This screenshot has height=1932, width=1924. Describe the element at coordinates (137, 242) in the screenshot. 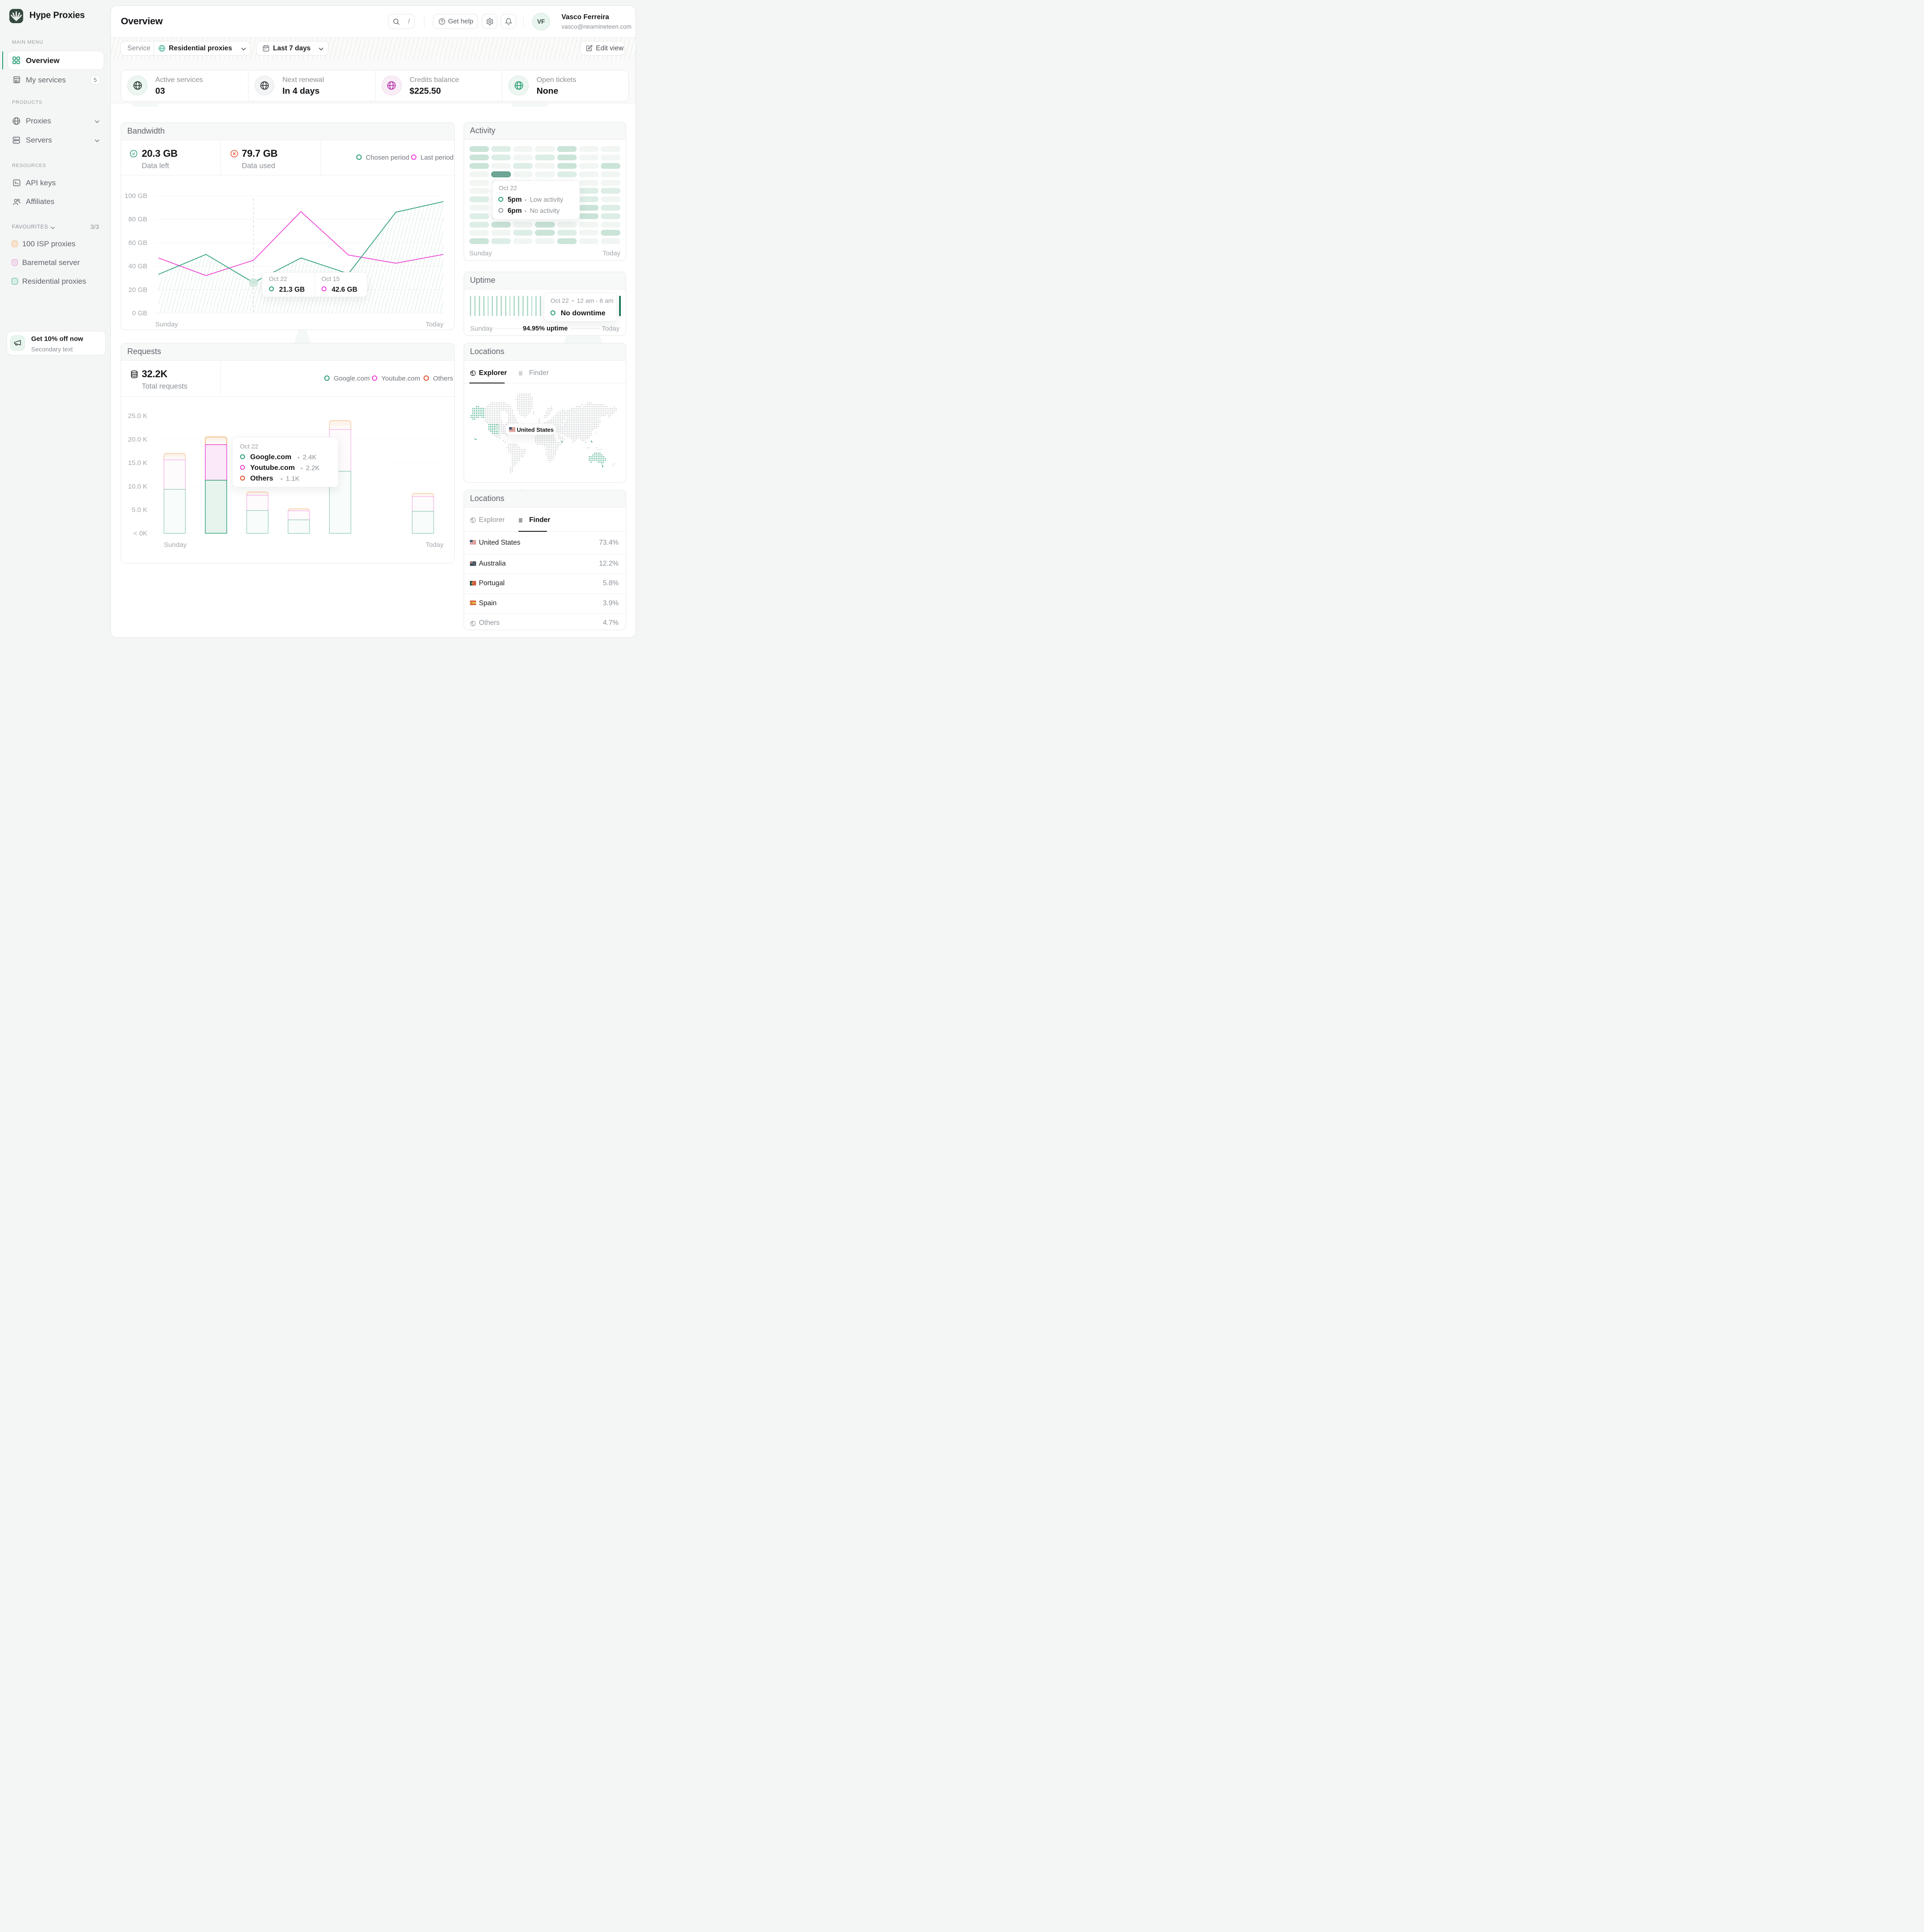

I see `svg-text: 60 GB` at that location.